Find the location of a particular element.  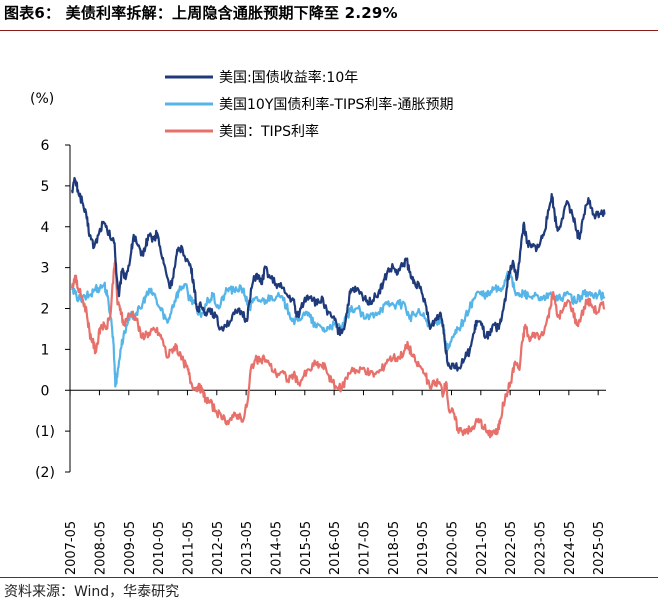

y-tick-label: 1 is located at coordinates (45, 350).